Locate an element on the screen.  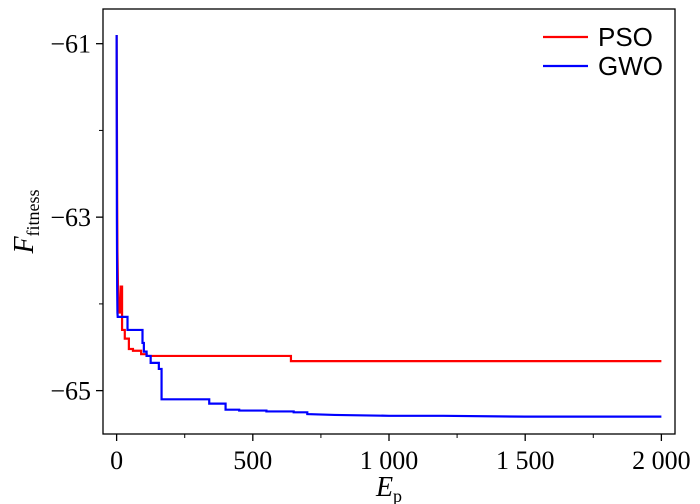
x-tick-label: 1 500 is located at coordinates (525, 460).